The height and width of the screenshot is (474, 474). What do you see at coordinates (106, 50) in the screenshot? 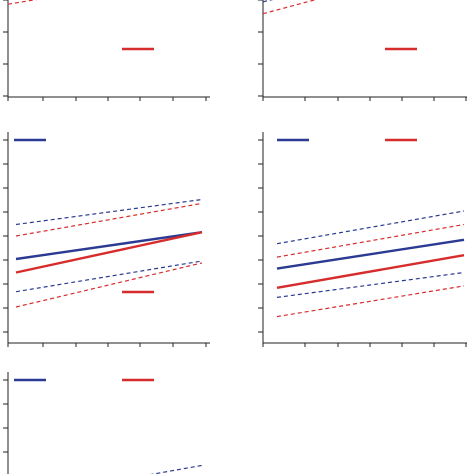
I see `chart-panel-top-left` at bounding box center [106, 50].